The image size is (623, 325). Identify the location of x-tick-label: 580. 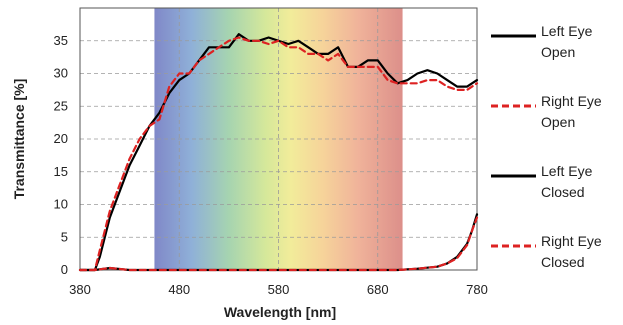
(279, 289).